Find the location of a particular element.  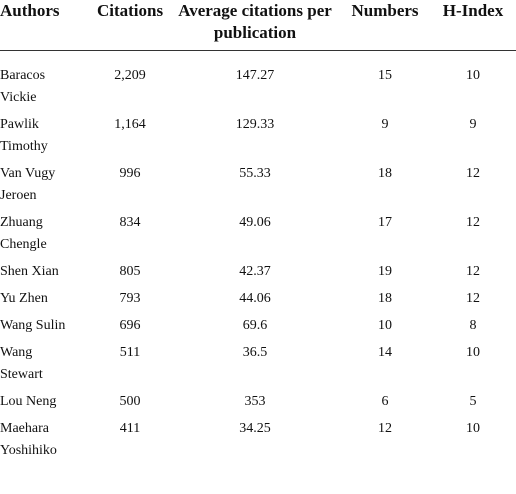

table-row: Wang Stewart 511 36.5 14 10 is located at coordinates (258, 361).